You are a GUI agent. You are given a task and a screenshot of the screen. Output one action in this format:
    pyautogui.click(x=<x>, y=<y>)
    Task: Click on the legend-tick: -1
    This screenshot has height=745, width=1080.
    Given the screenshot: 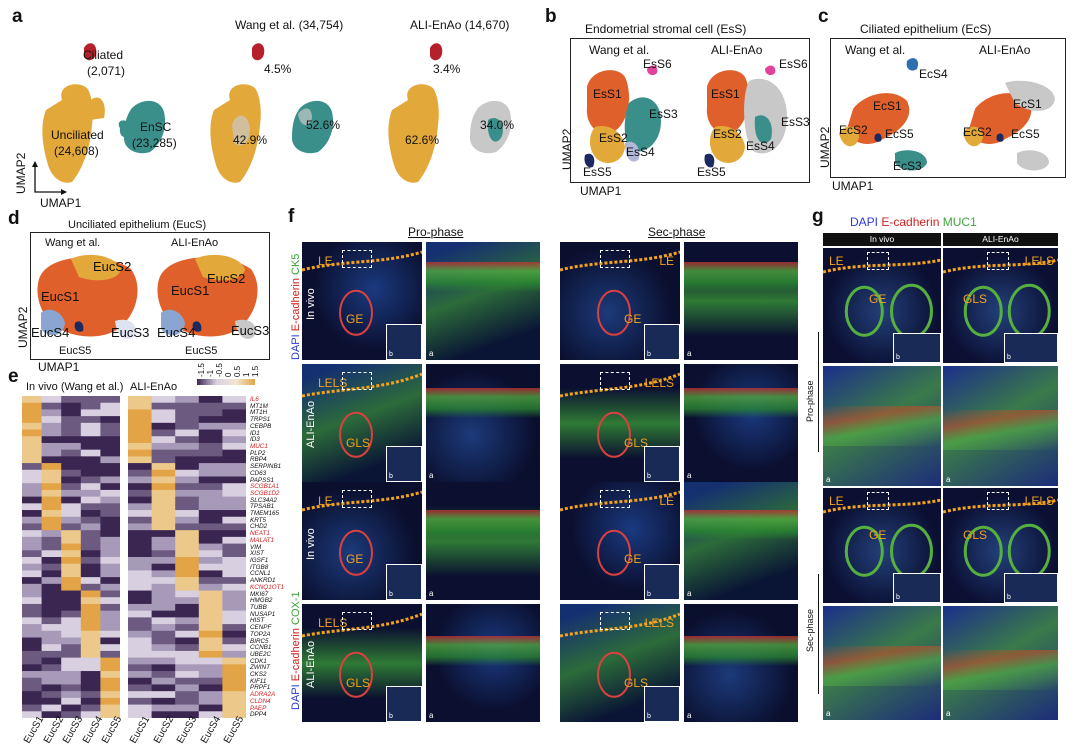 What is the action you would take?
    pyautogui.click(x=210, y=373)
    